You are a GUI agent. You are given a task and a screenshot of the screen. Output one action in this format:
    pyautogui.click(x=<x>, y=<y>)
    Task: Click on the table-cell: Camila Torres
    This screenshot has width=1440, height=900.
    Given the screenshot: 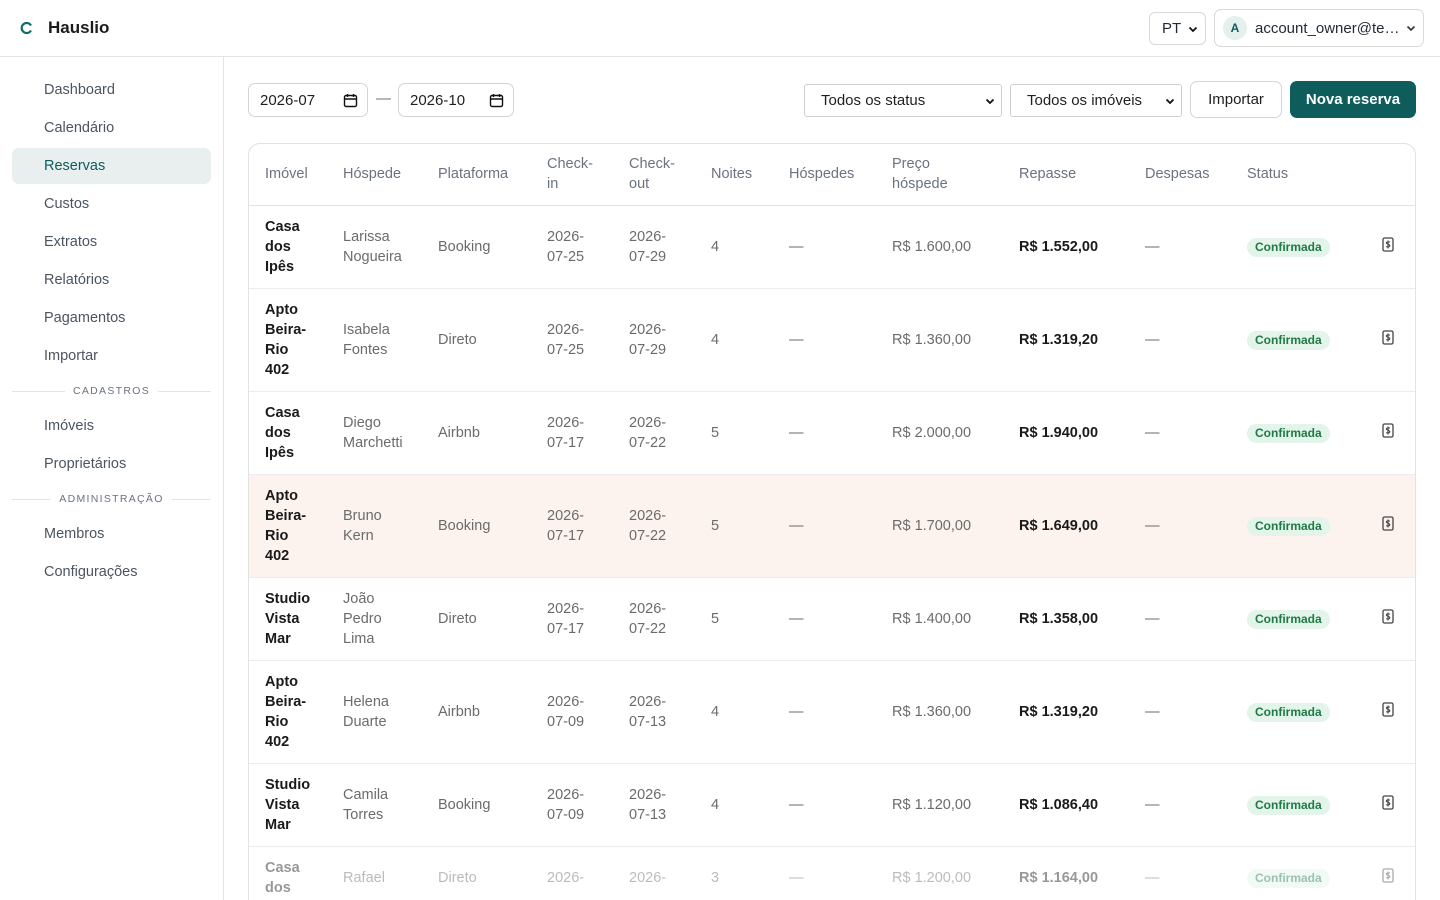 What is the action you would take?
    pyautogui.click(x=374, y=805)
    